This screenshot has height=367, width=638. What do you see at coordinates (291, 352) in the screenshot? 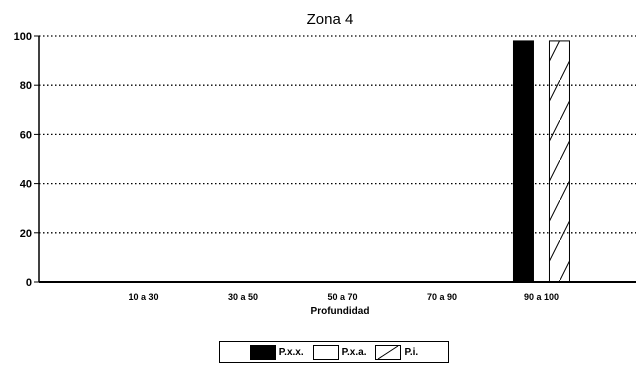
I see `legend-label: P.x.x.` at bounding box center [291, 352].